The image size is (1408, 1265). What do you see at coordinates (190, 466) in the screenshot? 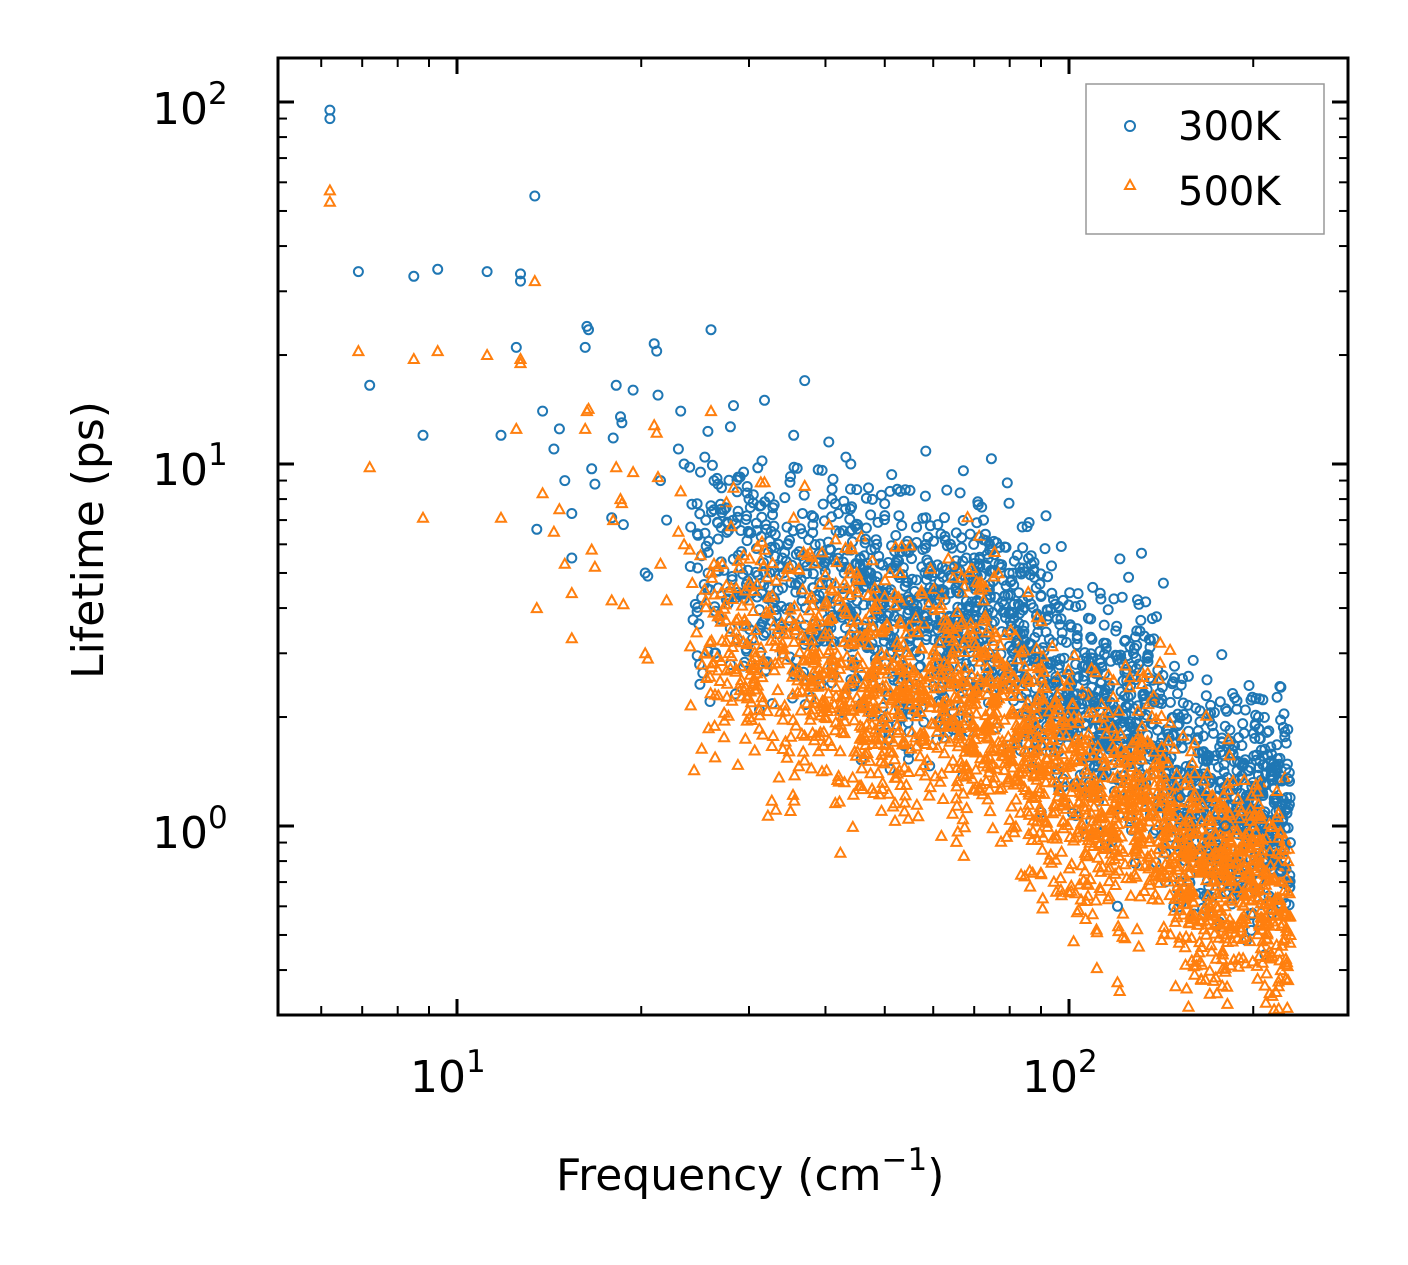
I see `y-tick-label-10: 101` at bounding box center [190, 466].